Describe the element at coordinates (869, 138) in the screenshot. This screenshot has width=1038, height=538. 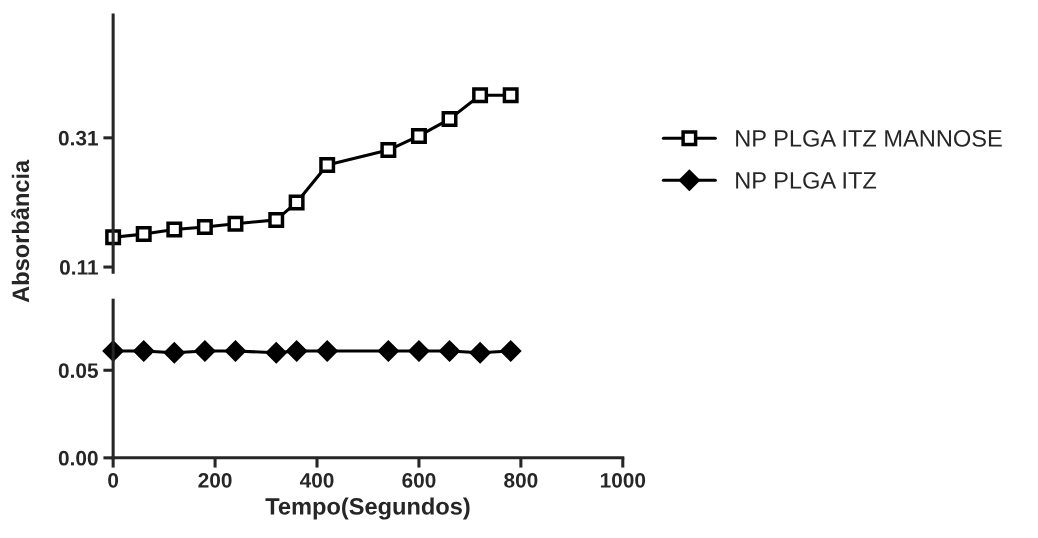
I see `legend-label: NP PLGA ITZ MANNOSE` at that location.